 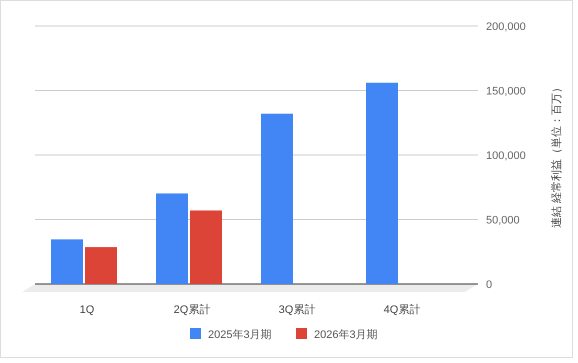 What do you see at coordinates (87, 310) in the screenshot?
I see `xtick: 1Q` at bounding box center [87, 310].